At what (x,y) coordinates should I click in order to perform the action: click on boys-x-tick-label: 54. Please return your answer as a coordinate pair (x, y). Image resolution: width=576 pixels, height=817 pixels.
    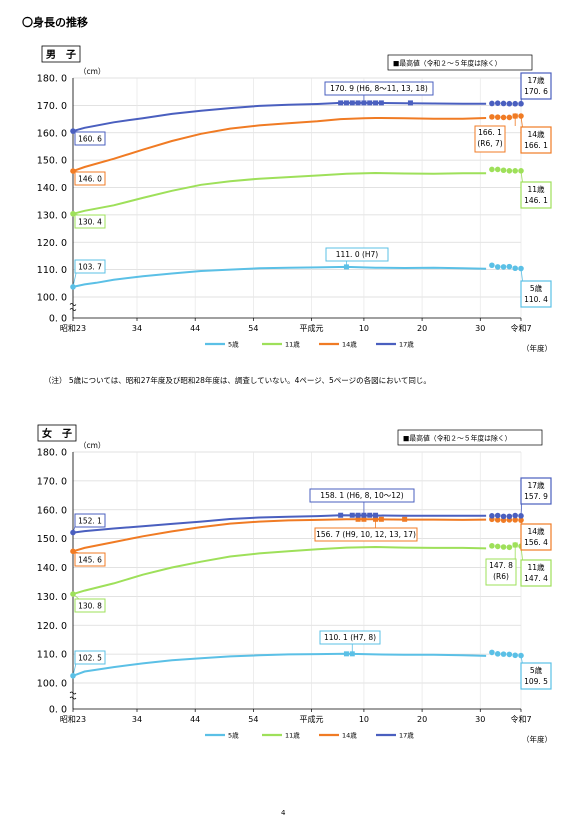
    Looking at the image, I should click on (253, 328).